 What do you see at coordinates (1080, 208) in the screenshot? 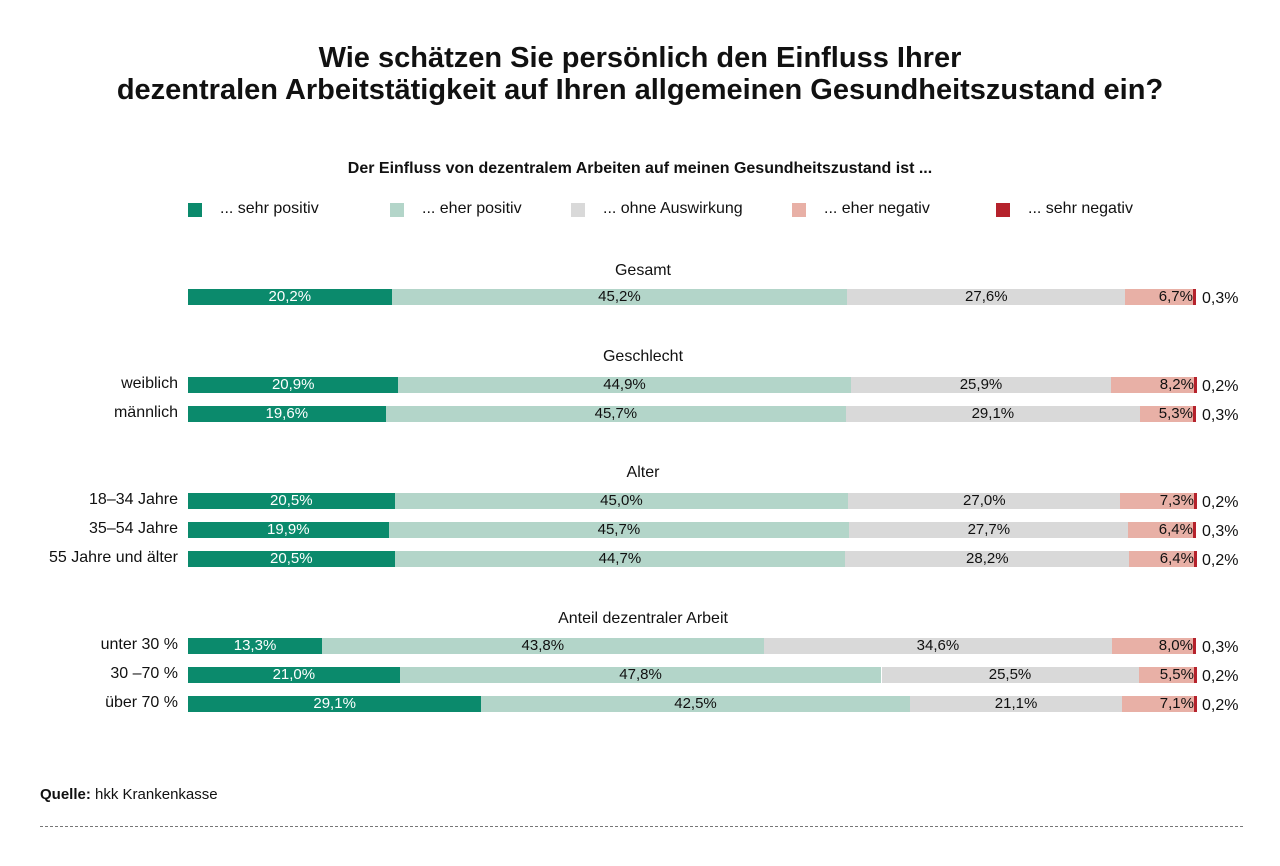
I see `legend-label-sehr-negativ: ... sehr negativ` at bounding box center [1080, 208].